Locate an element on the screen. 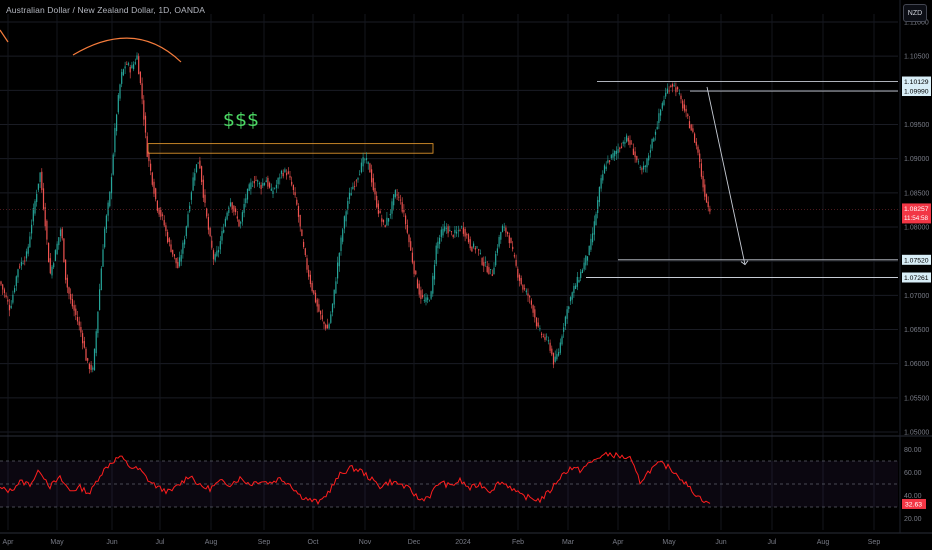  rsi-value-label: 32.63 is located at coordinates (913, 505).